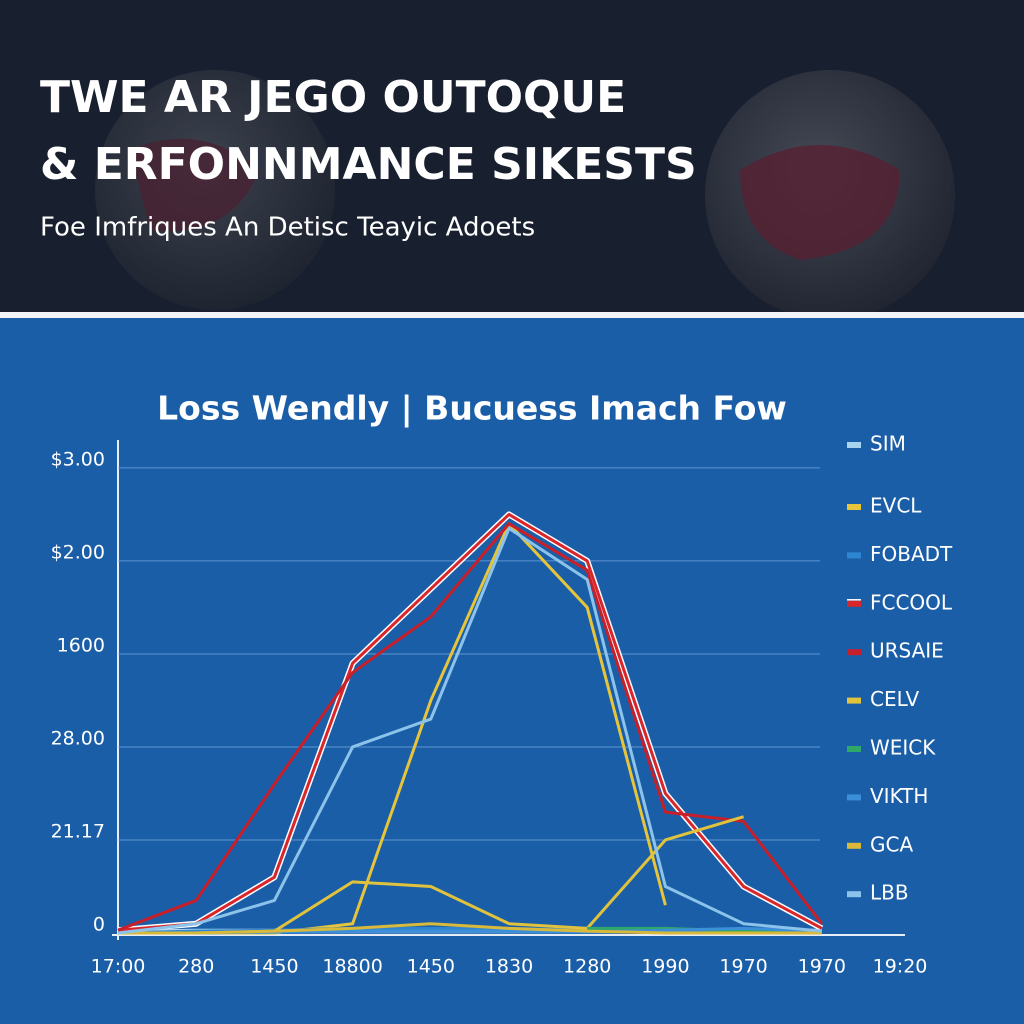 The height and width of the screenshot is (1024, 1024). What do you see at coordinates (81, 645) in the screenshot?
I see `y-tick-label: 1600` at bounding box center [81, 645].